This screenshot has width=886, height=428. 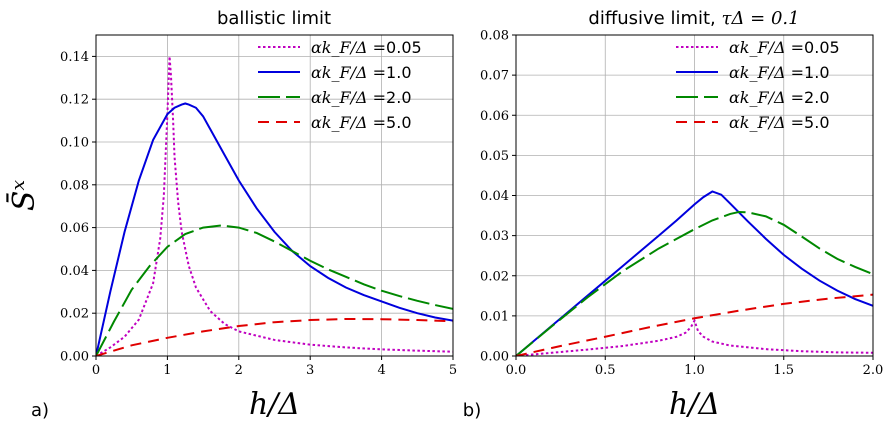 I want to click on x-tick-label: 1, so click(x=167, y=370).